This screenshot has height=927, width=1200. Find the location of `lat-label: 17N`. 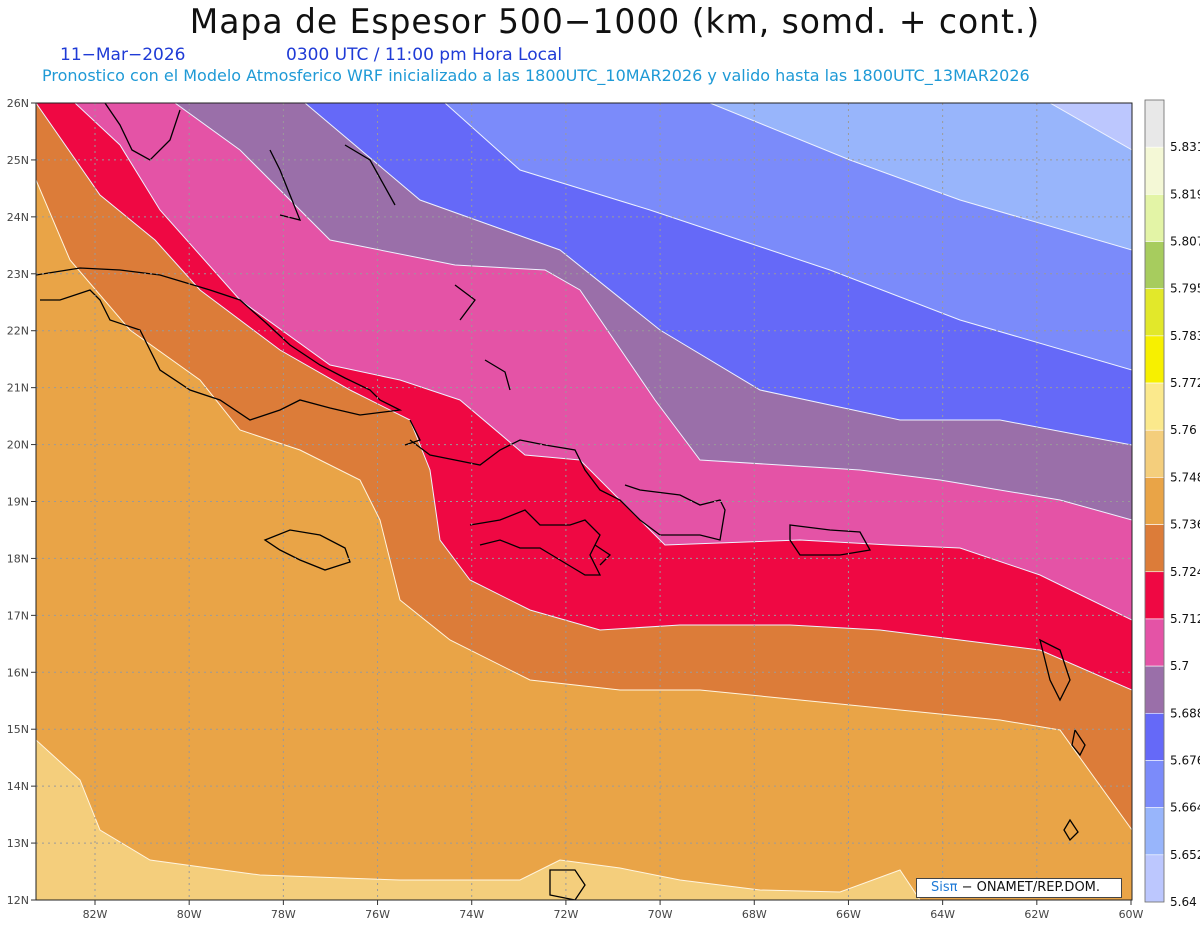

lat-label: 17N is located at coordinates (18, 615).